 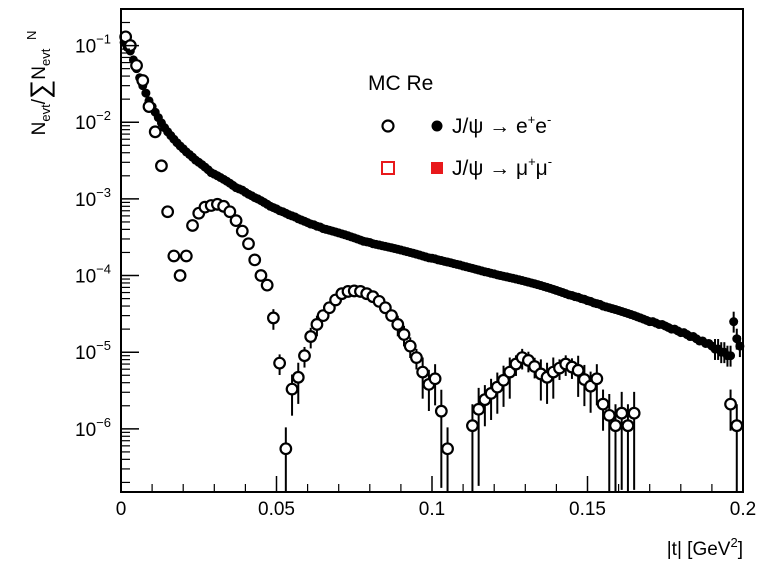 I want to click on legend-title: MC Re, so click(x=400, y=83).